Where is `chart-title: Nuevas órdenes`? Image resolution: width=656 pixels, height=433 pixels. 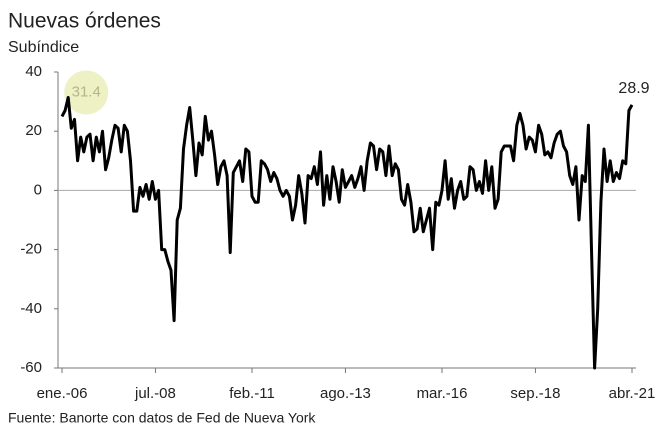 chart-title: Nuevas órdenes is located at coordinates (84, 21).